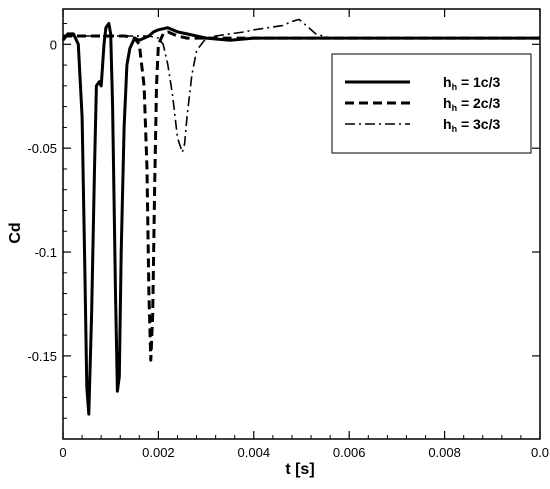 The height and width of the screenshot is (489, 550). Describe the element at coordinates (299, 469) in the screenshot. I see `x-axis-title: t [s]` at that location.